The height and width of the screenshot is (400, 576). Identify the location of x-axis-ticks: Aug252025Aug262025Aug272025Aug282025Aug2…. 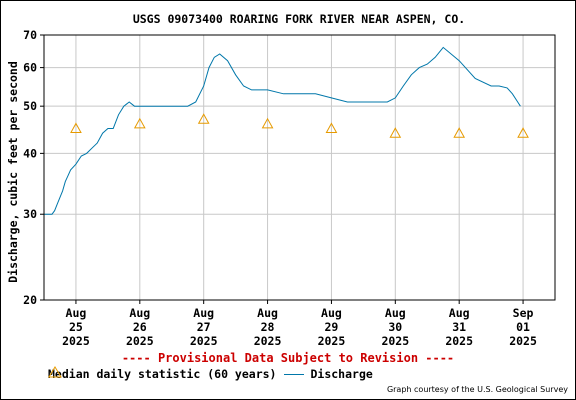
(299, 324).